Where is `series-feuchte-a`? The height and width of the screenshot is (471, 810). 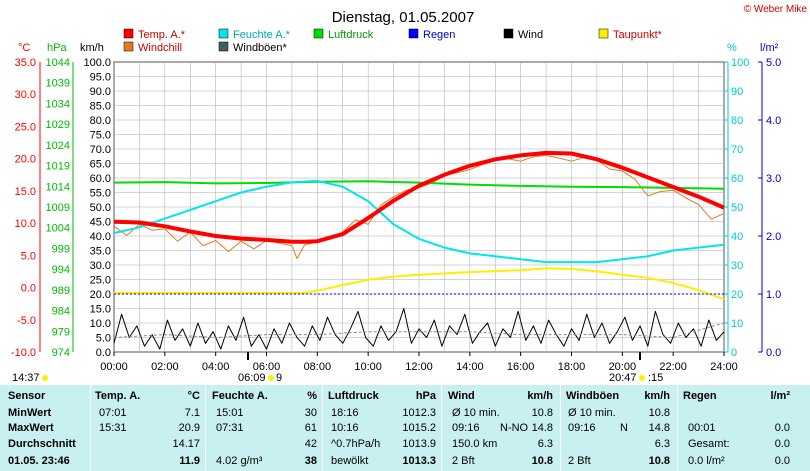 series-feuchte-a is located at coordinates (419, 221).